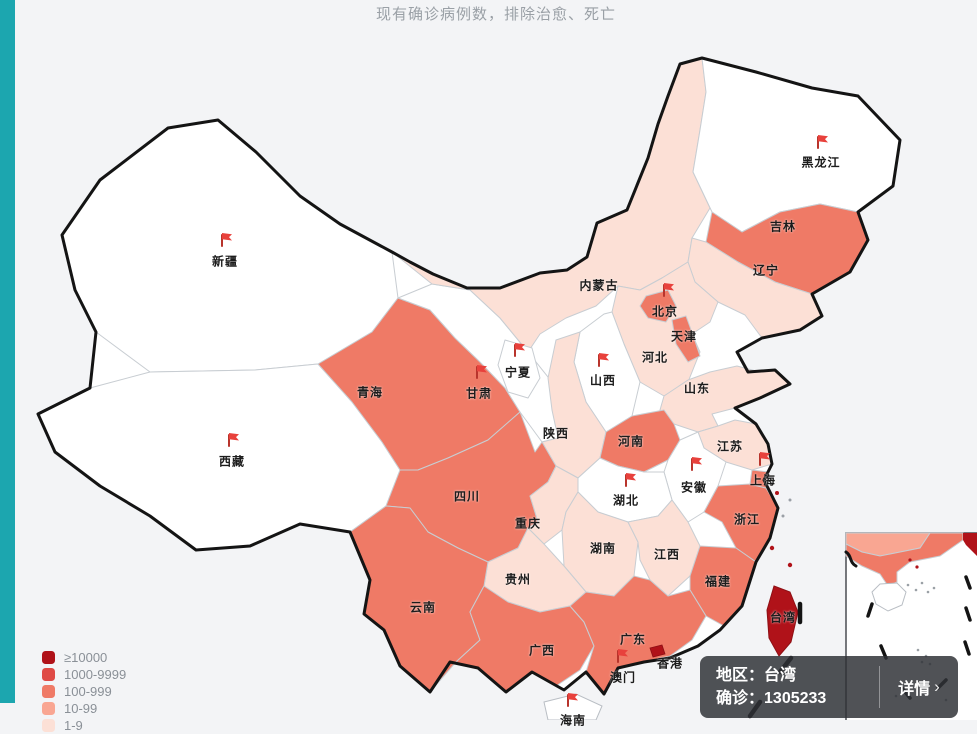 Image resolution: width=977 pixels, height=734 pixels. I want to click on province-shanghai-shape, so click(759, 479).